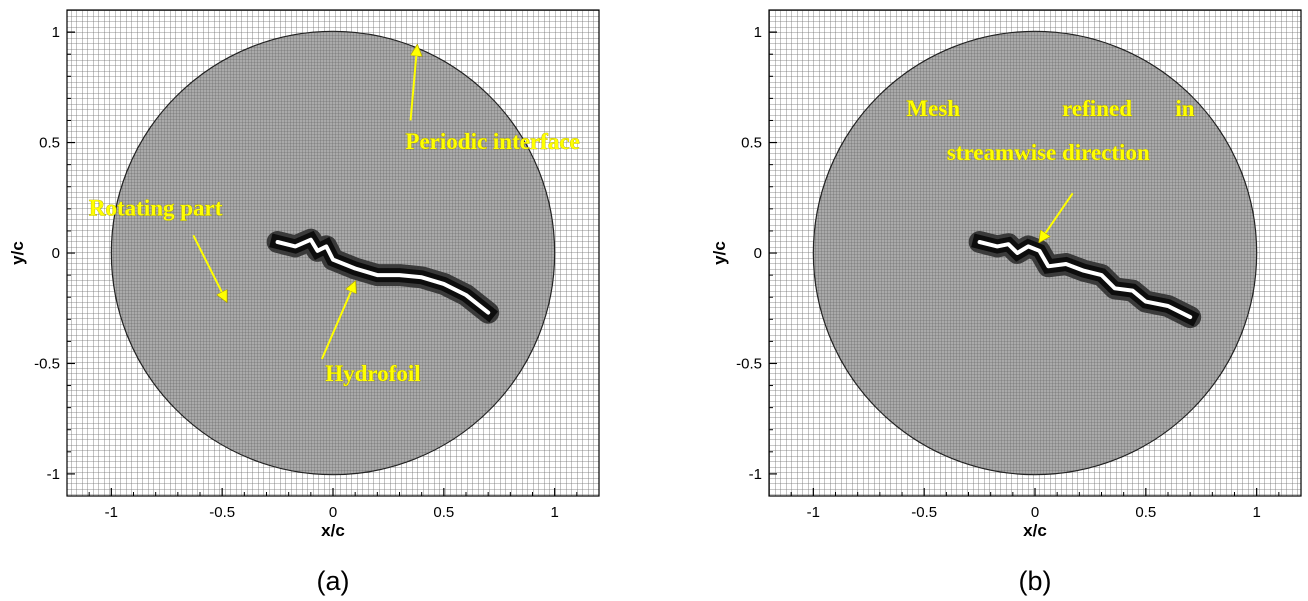  Describe the element at coordinates (492, 141) in the screenshot. I see `annotation-periodic-interface: Periodic interface` at that location.